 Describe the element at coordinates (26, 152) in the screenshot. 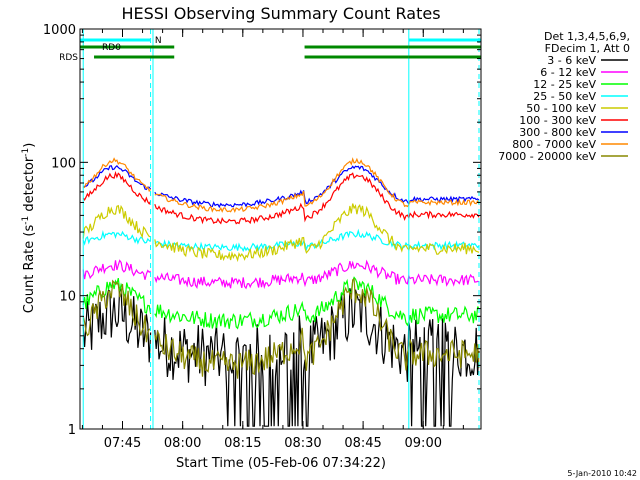

I see `y-axis-label-sup2: -1` at that location.